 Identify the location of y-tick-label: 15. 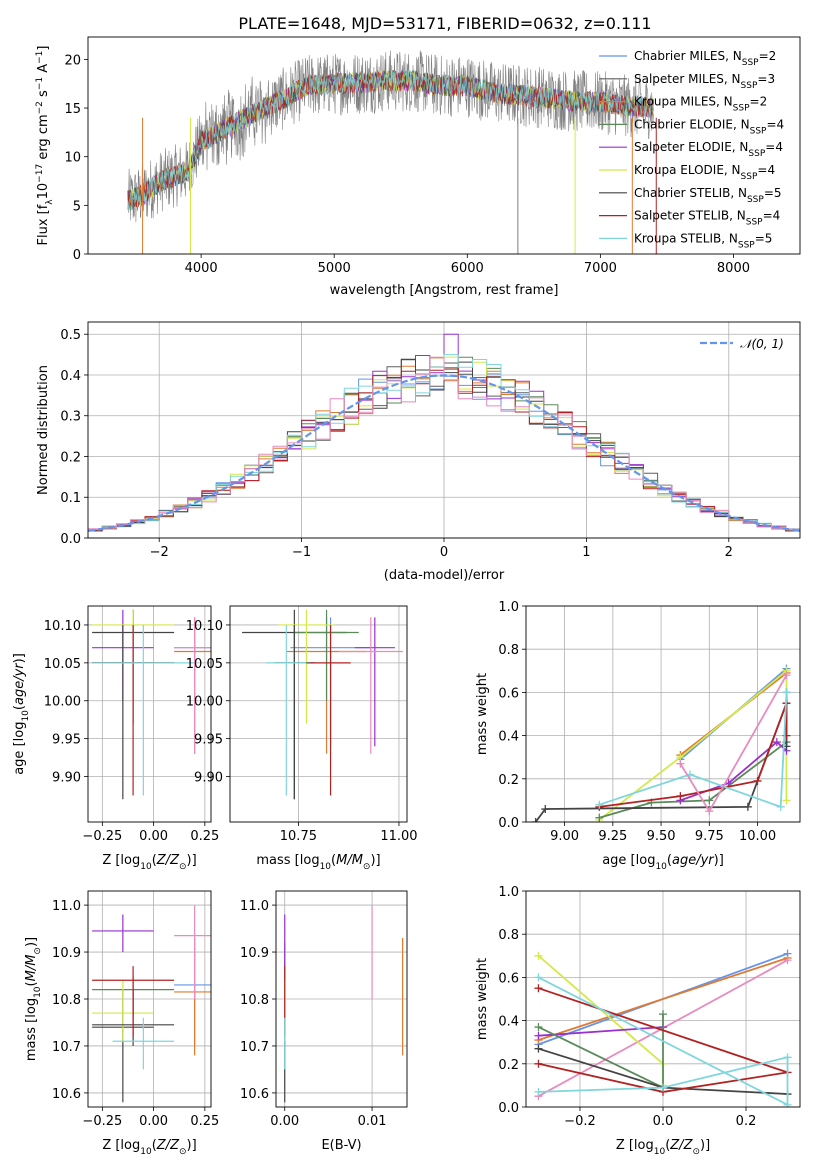
(72, 109).